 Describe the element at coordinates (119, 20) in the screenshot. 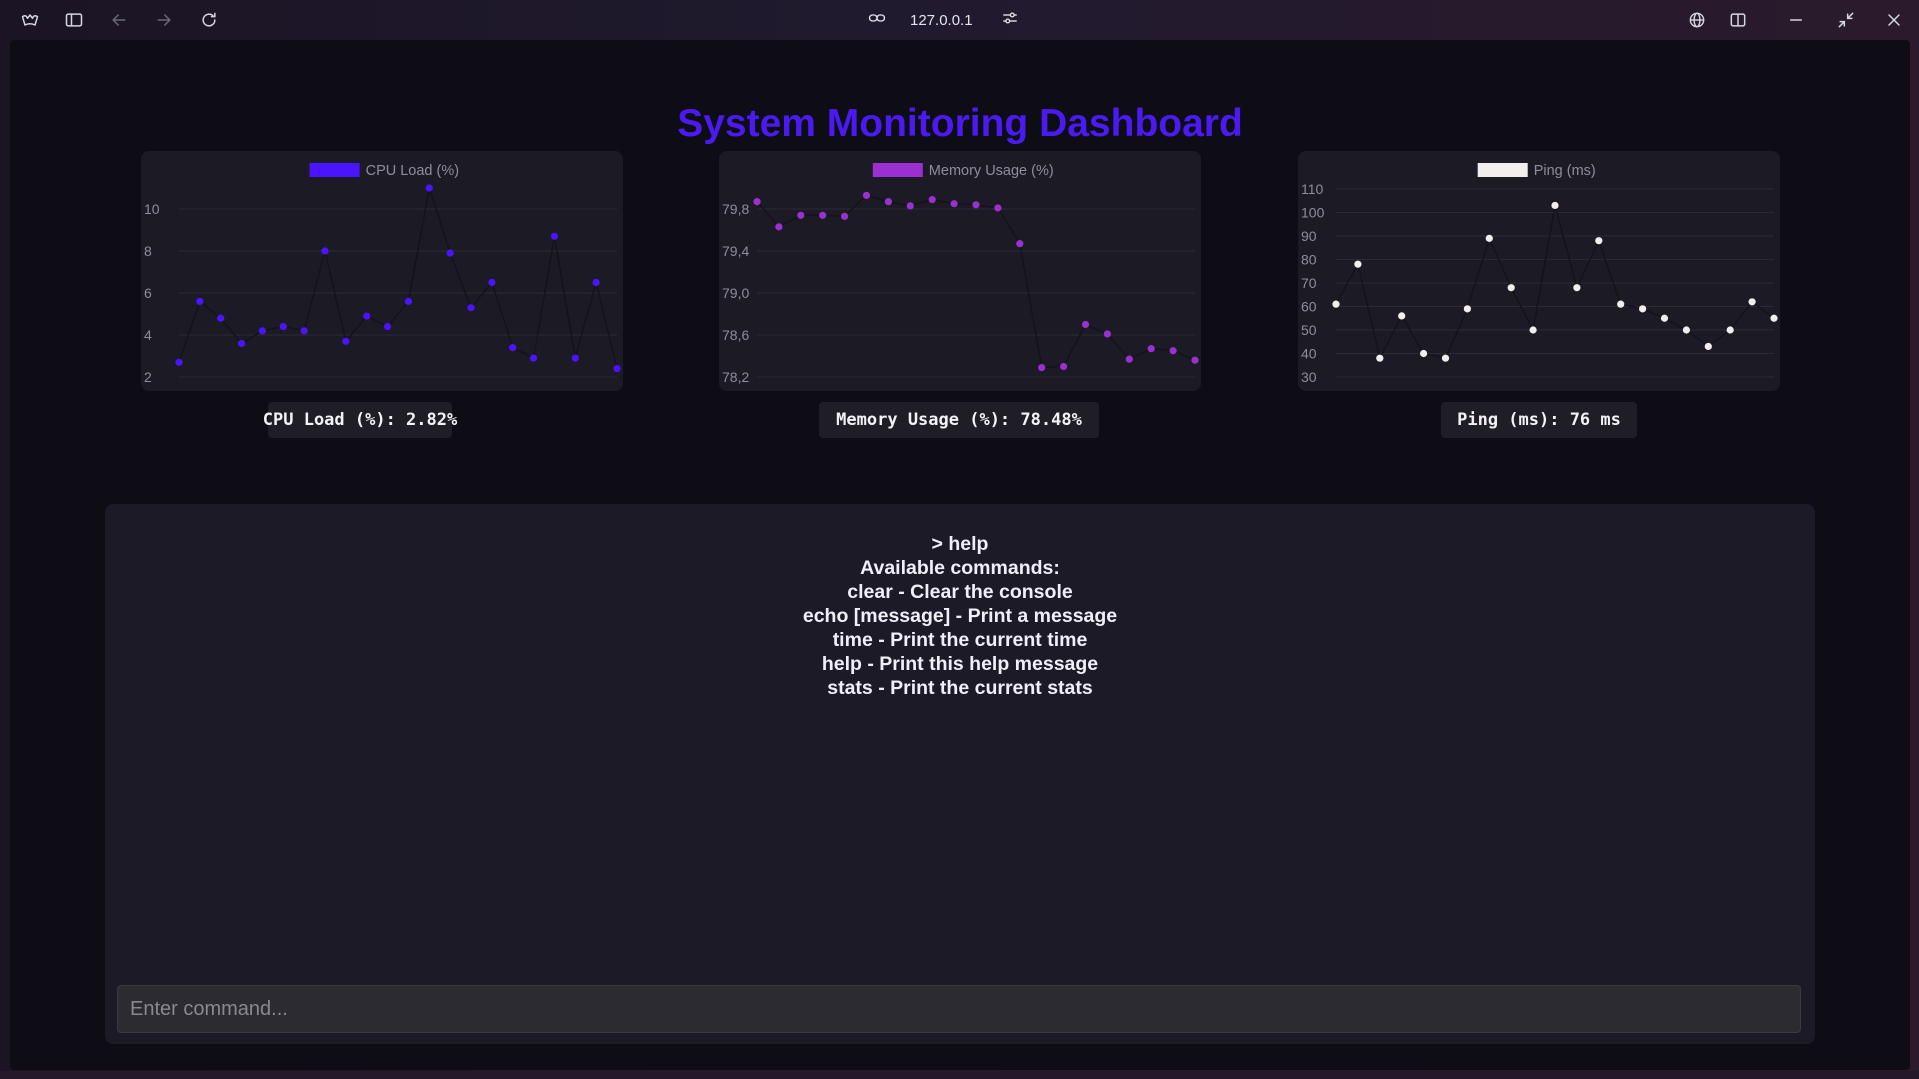

I see `back-icon` at that location.